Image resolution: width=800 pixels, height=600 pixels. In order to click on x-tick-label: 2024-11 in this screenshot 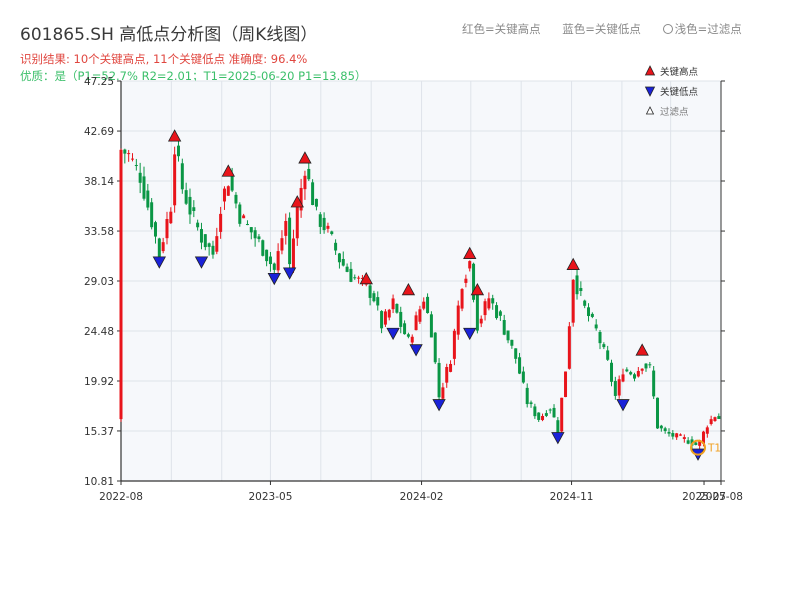, I will do `click(572, 497)`.